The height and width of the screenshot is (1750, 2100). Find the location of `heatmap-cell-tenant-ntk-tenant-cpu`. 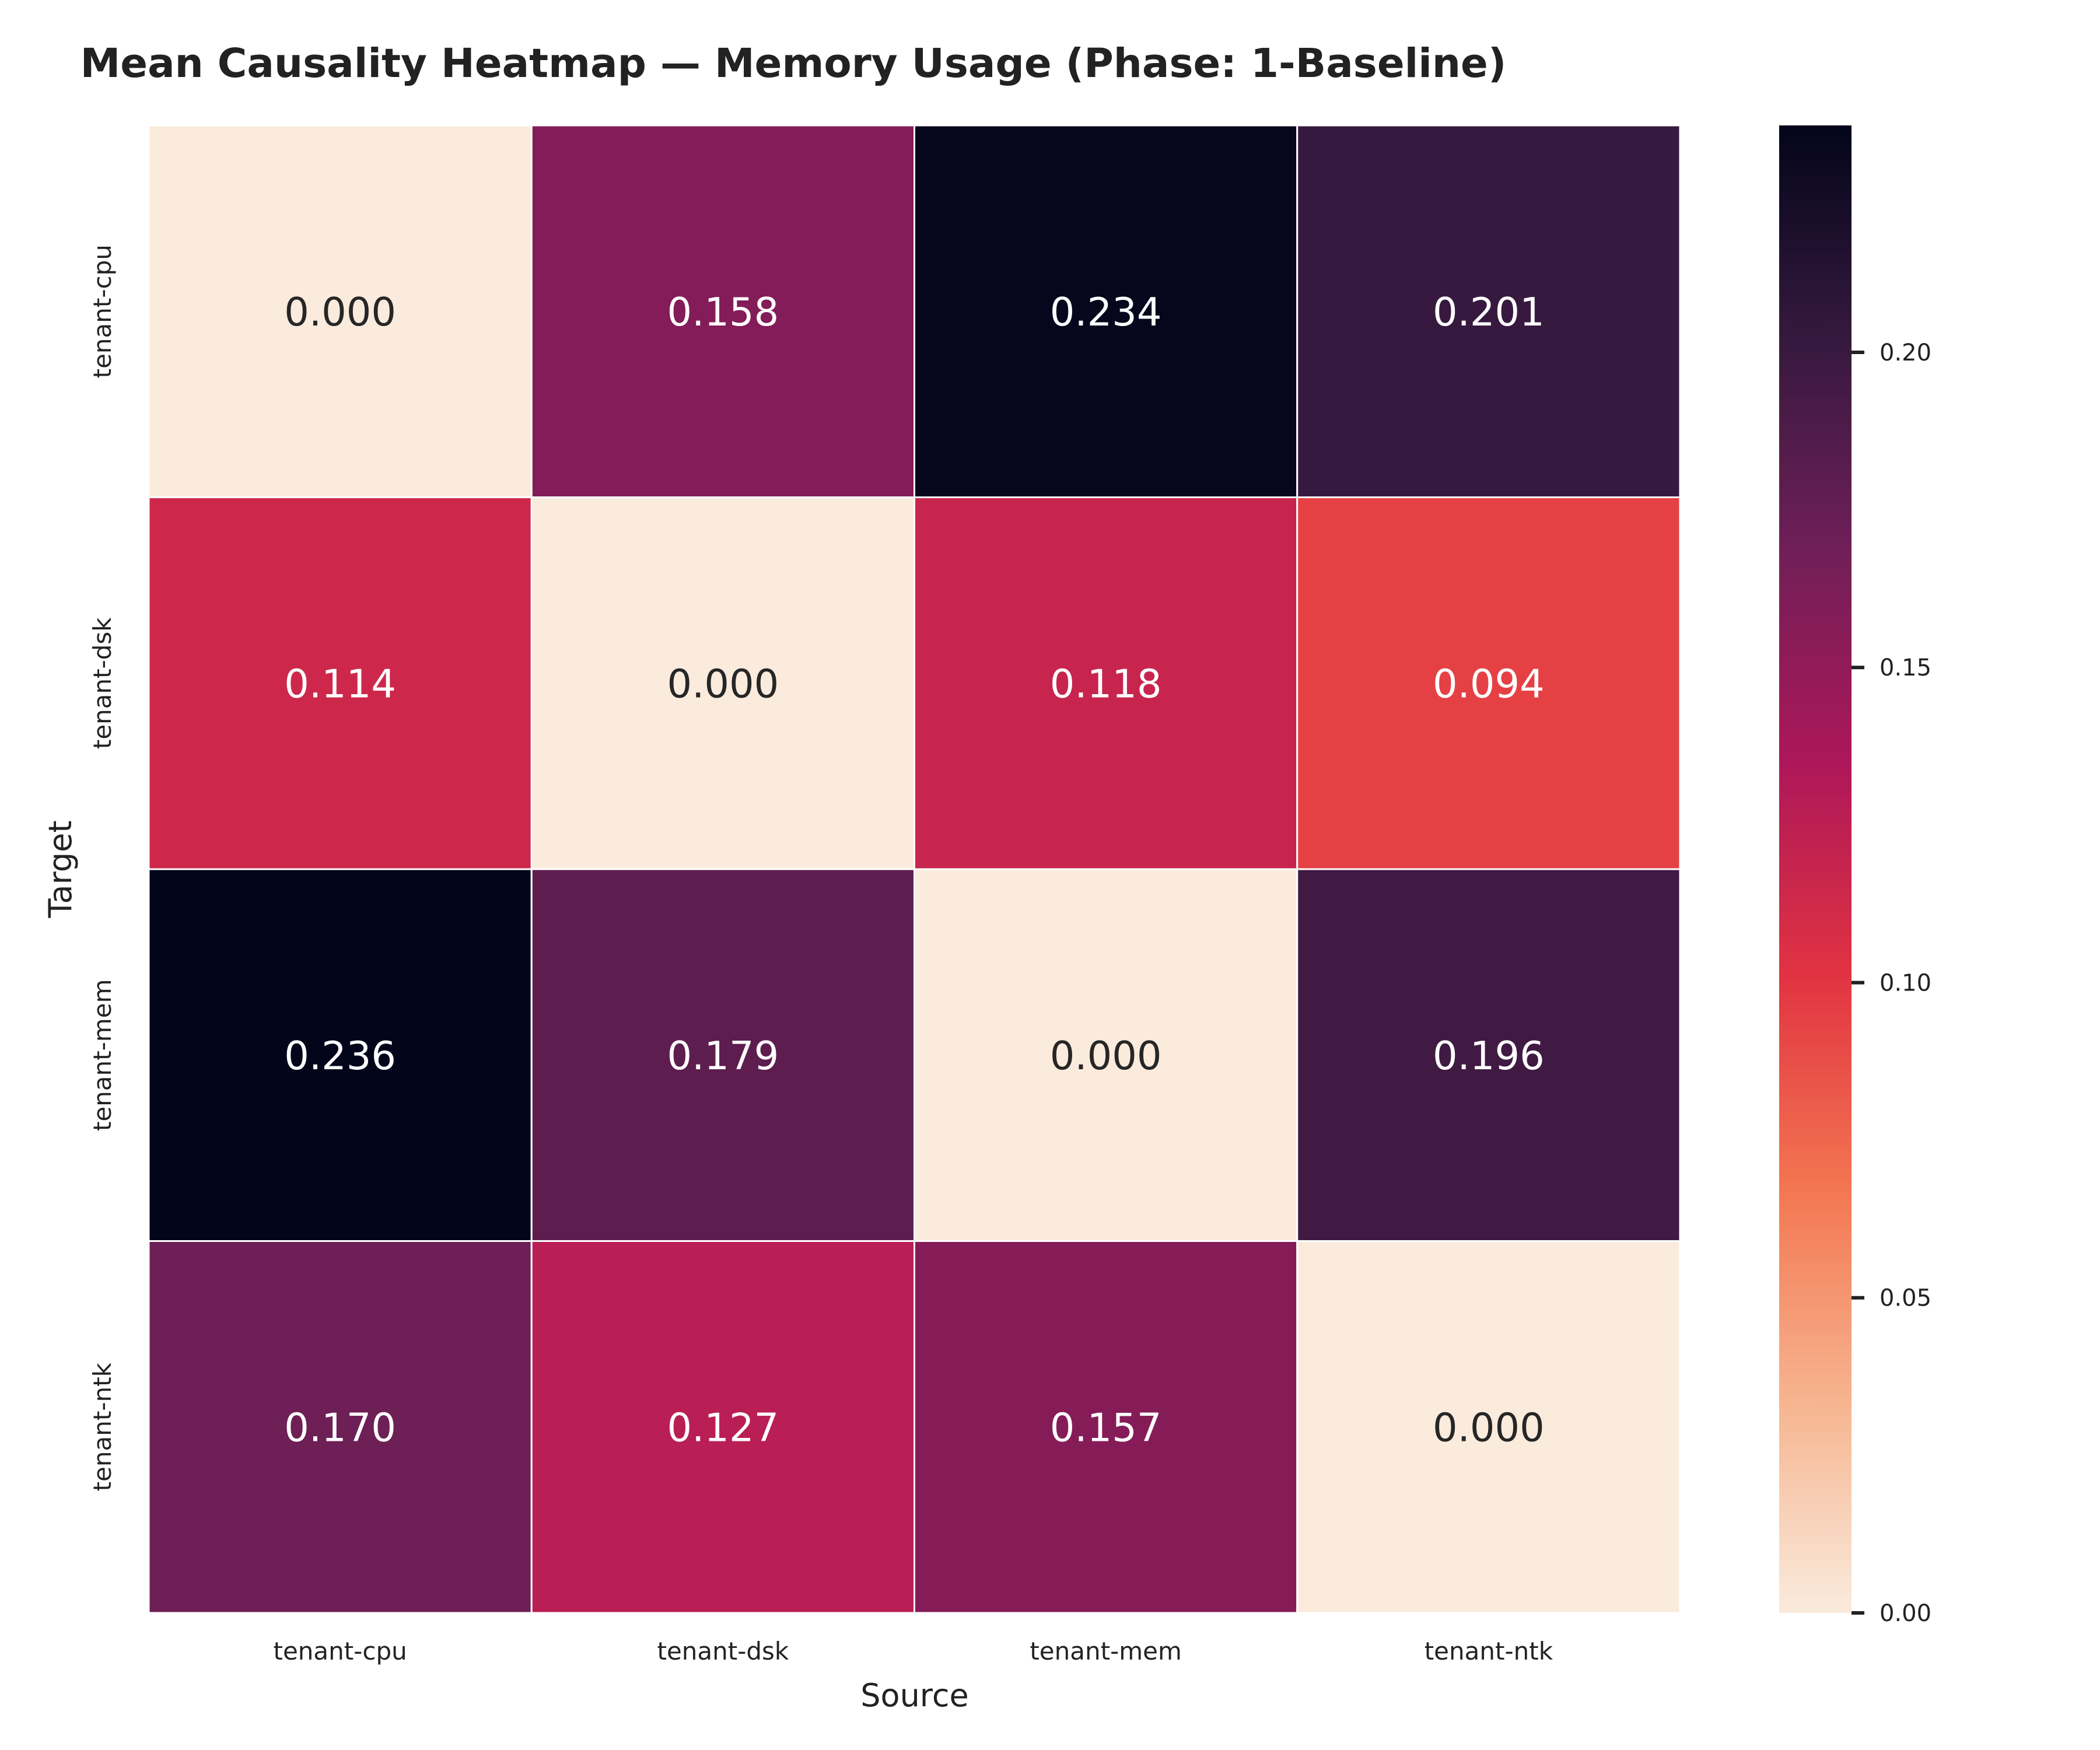

heatmap-cell-tenant-ntk-tenant-cpu is located at coordinates (340, 1427).